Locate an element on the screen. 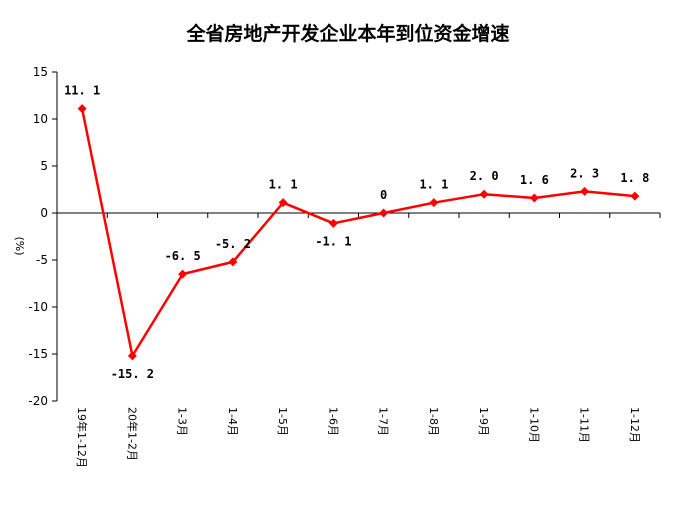  x-tick-label: 20年1-2月 is located at coordinates (132, 434).